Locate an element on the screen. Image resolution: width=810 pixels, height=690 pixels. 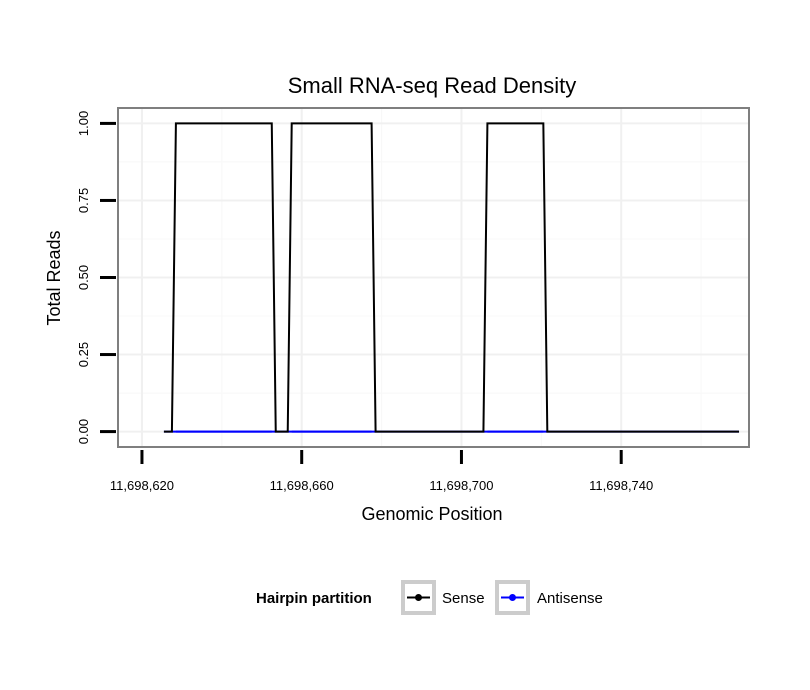
y-axis: 0.00 0.25 0.50 0.75 1.00 is located at coordinates (96, 277).